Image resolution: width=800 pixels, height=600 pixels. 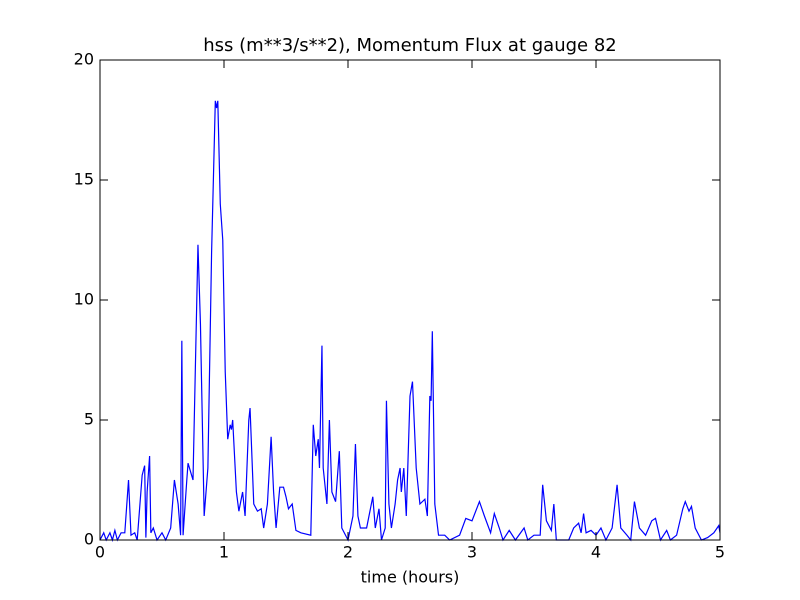 I want to click on x-axis-label: time (hours), so click(x=410, y=577).